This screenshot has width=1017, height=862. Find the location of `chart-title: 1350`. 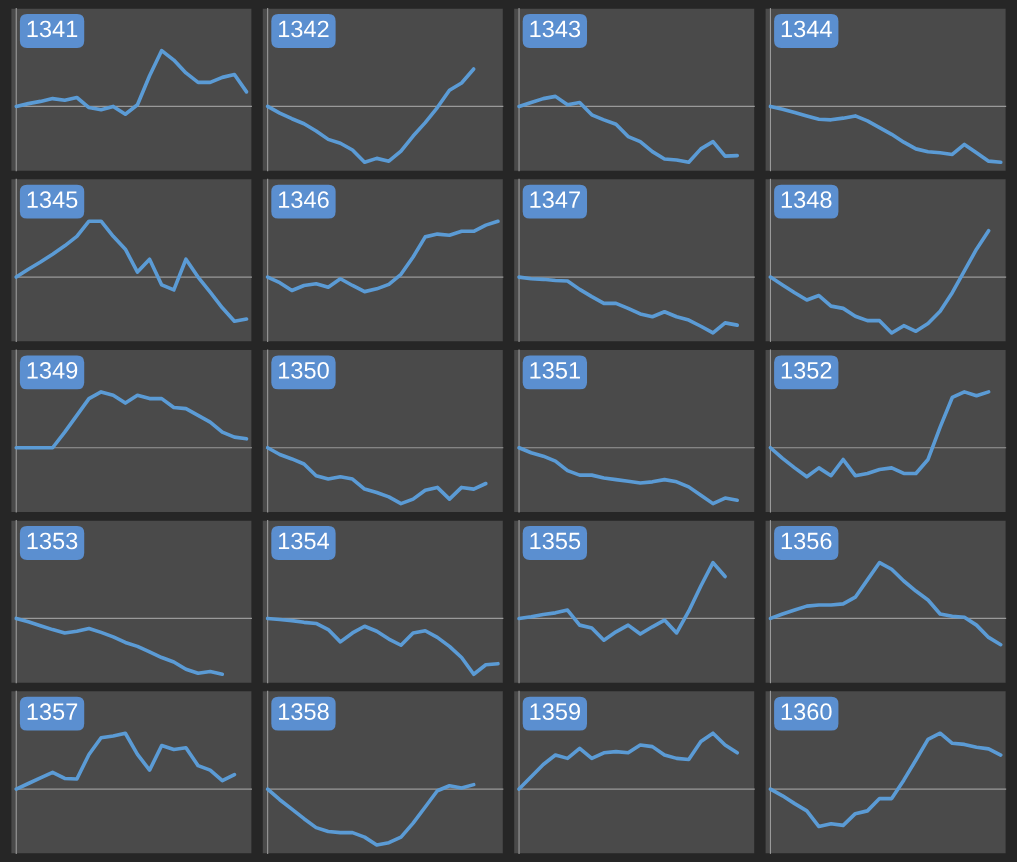

chart-title: 1350 is located at coordinates (304, 370).